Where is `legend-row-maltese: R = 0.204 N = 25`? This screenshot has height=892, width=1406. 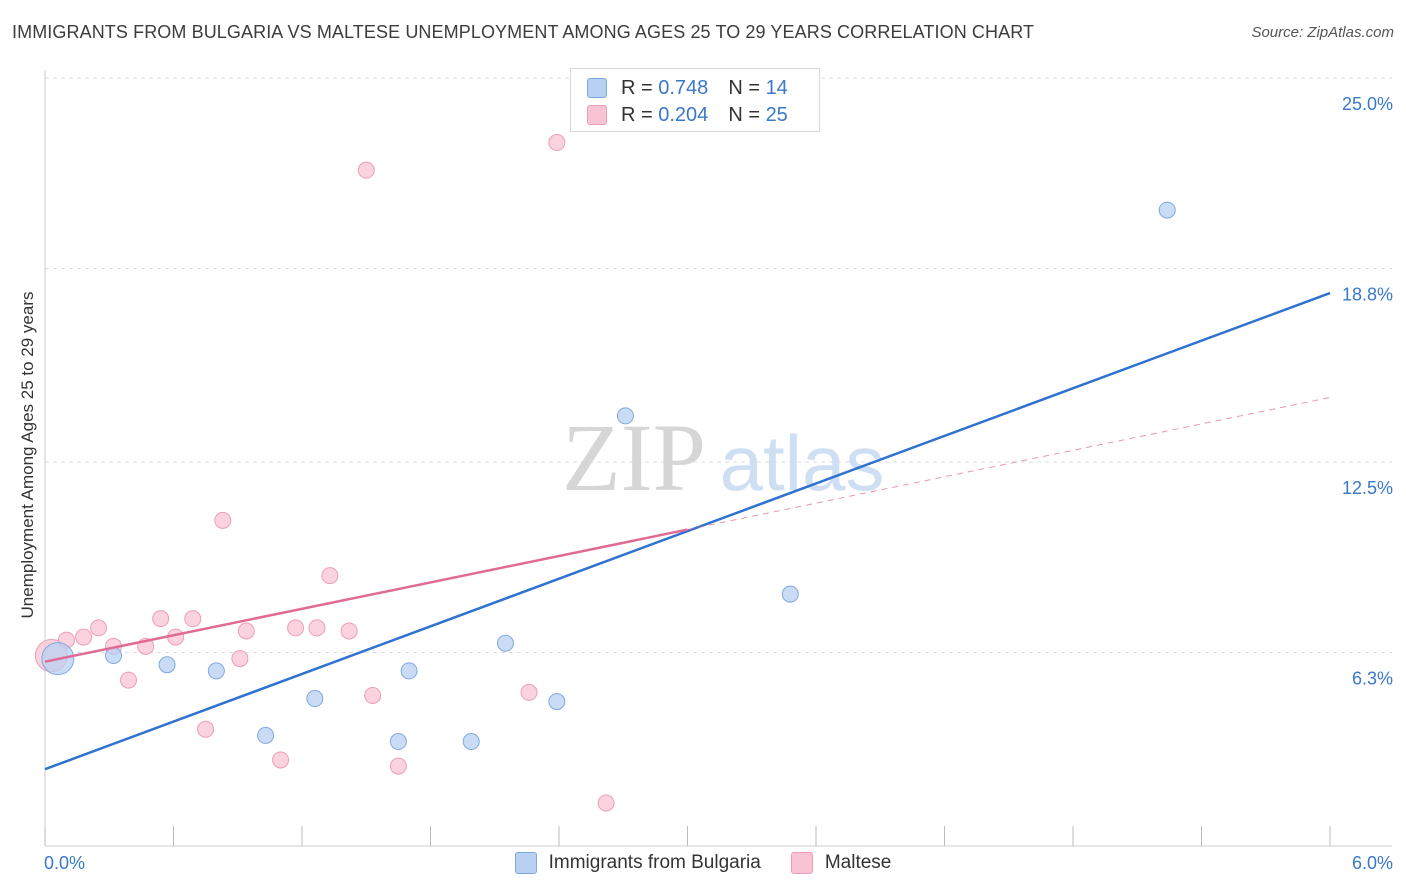 legend-row-maltese: R = 0.204 N = 25 is located at coordinates (687, 115).